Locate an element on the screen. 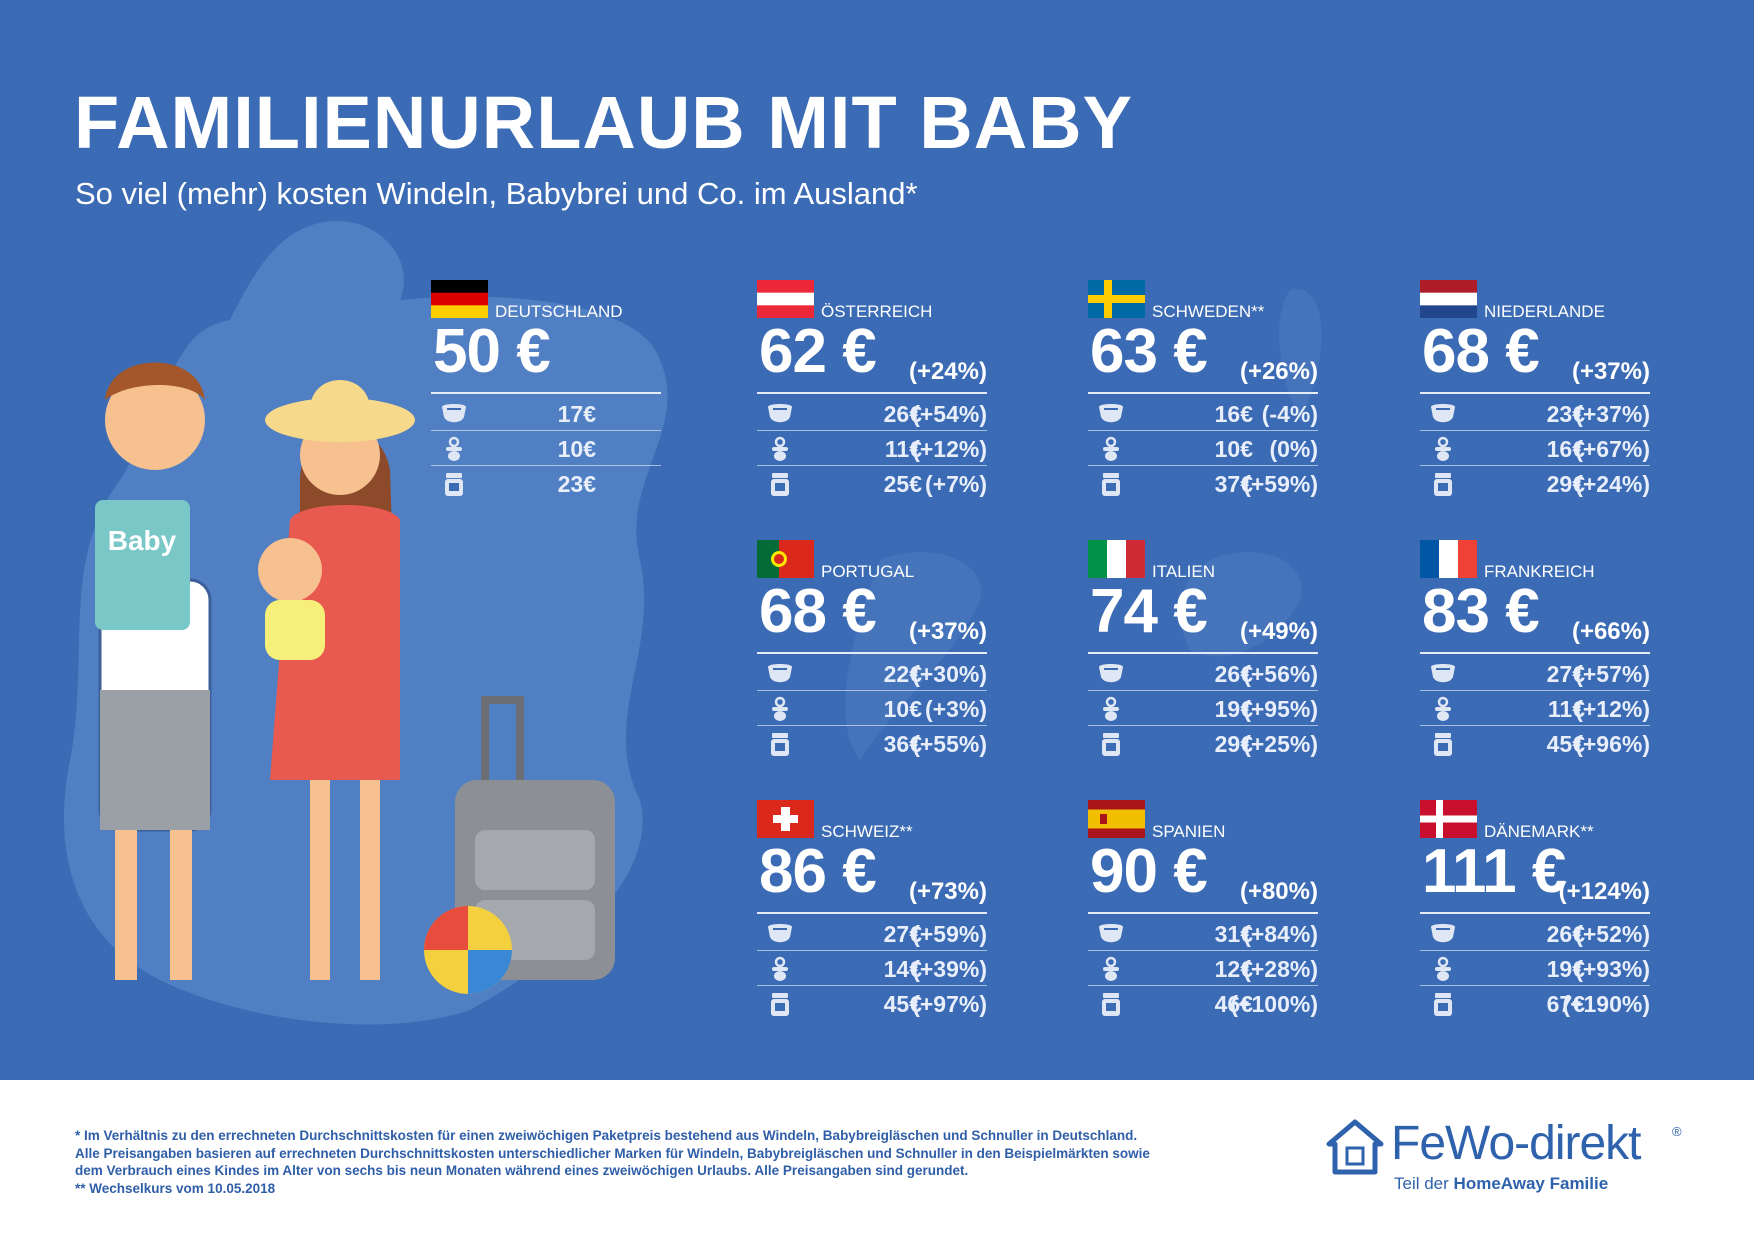 The height and width of the screenshot is (1240, 1754). country-name: DEUTSCHLAND is located at coordinates (559, 311).